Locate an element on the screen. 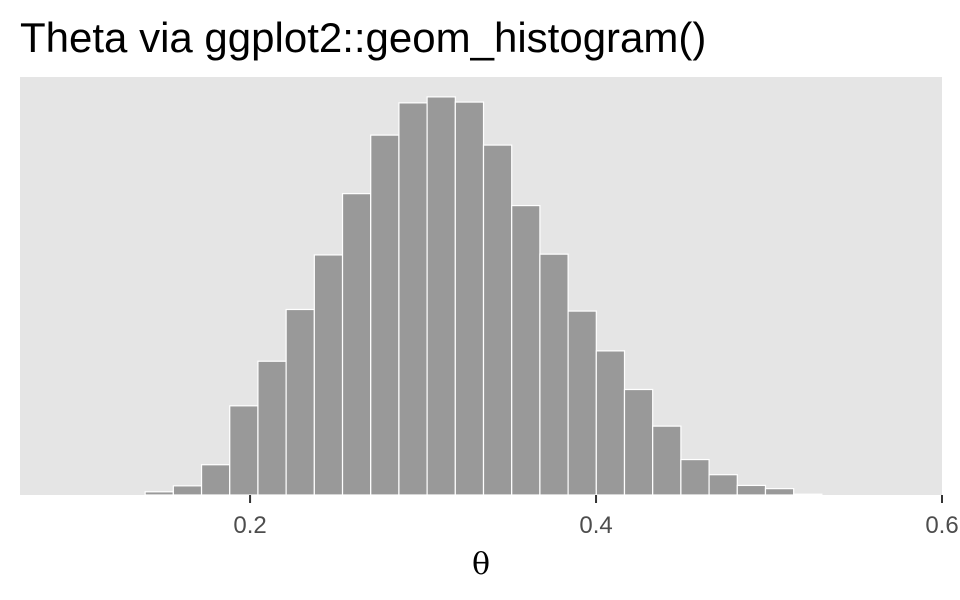  x-axis-title: θ is located at coordinates (481, 564).